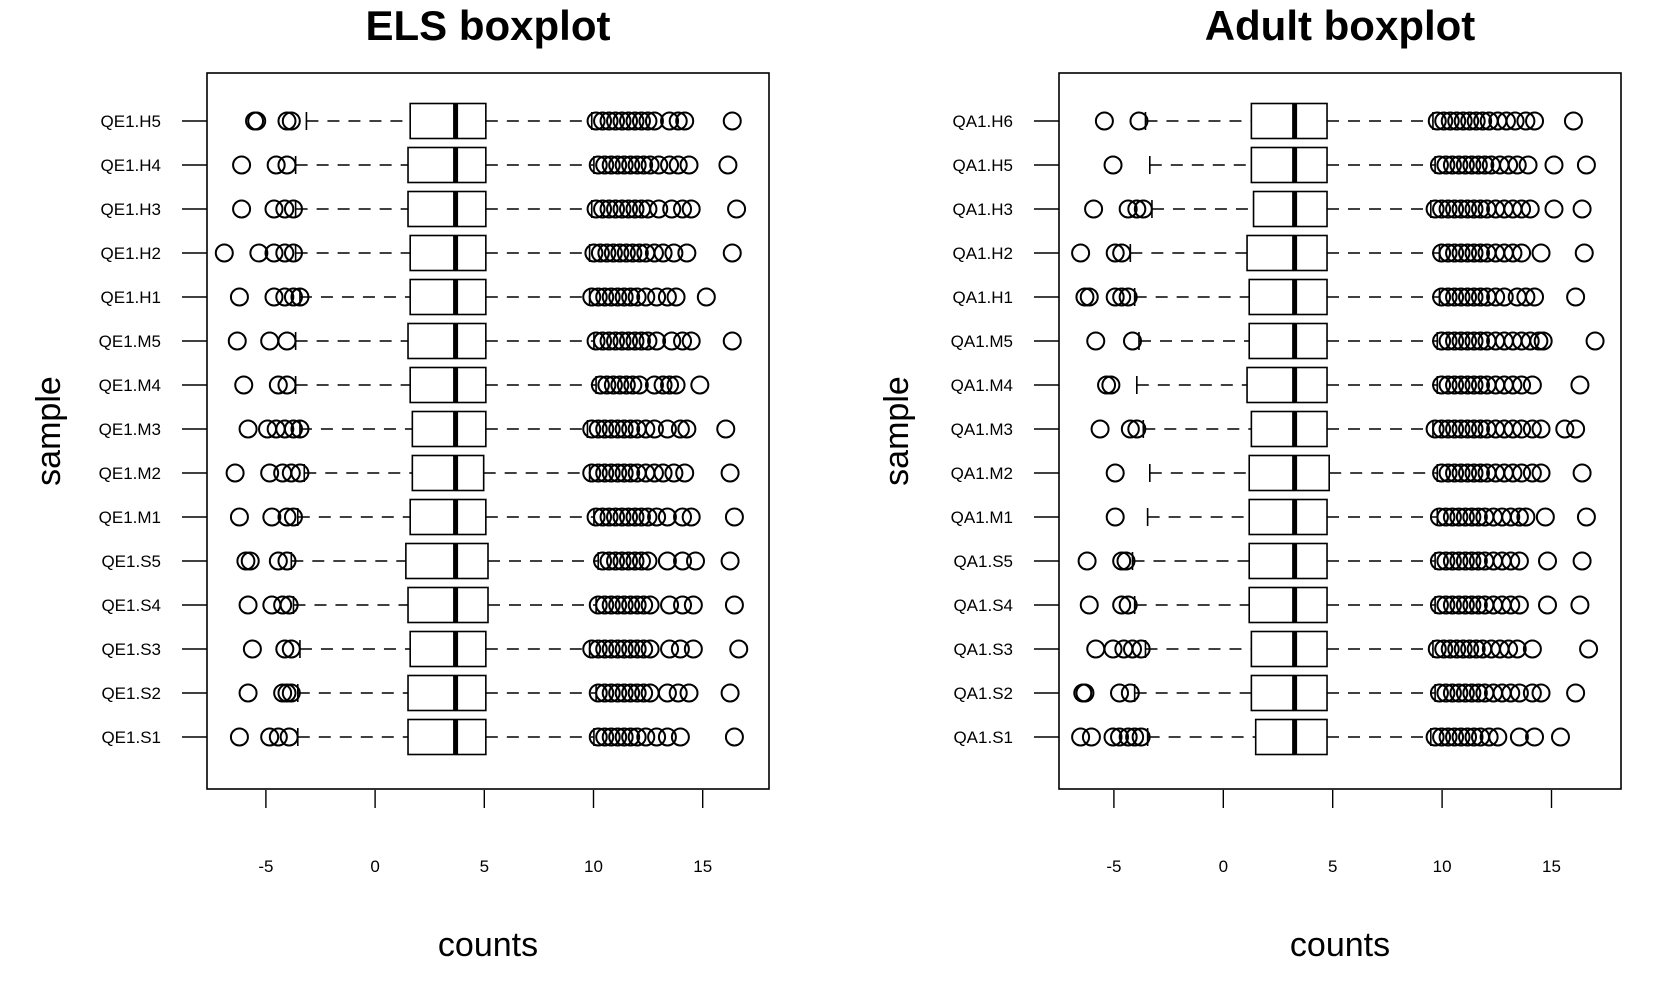 The width and height of the screenshot is (1660, 990). Describe the element at coordinates (419, 473) in the screenshot. I see `els-box-group: QE1.M2` at that location.